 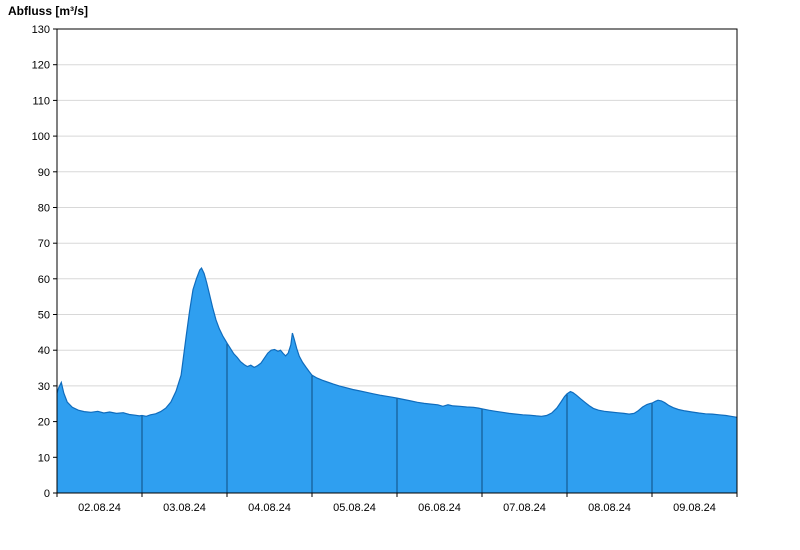 What do you see at coordinates (609, 508) in the screenshot?
I see `x-axis-tick-label: 08.08.24` at bounding box center [609, 508].